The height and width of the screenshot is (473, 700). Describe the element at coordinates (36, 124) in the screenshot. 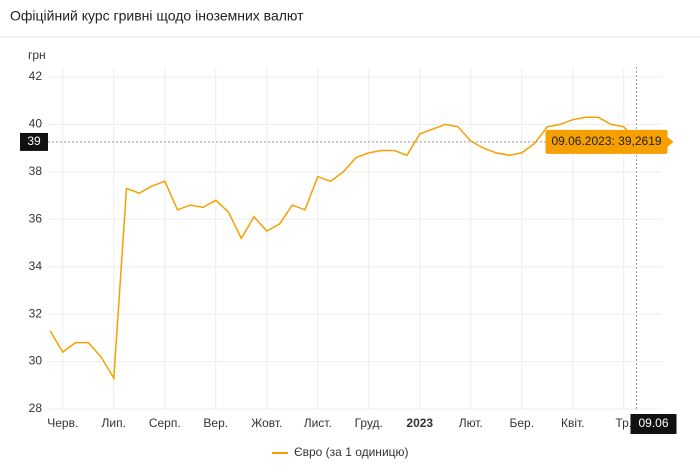

I see `y-tick-label: 40` at that location.